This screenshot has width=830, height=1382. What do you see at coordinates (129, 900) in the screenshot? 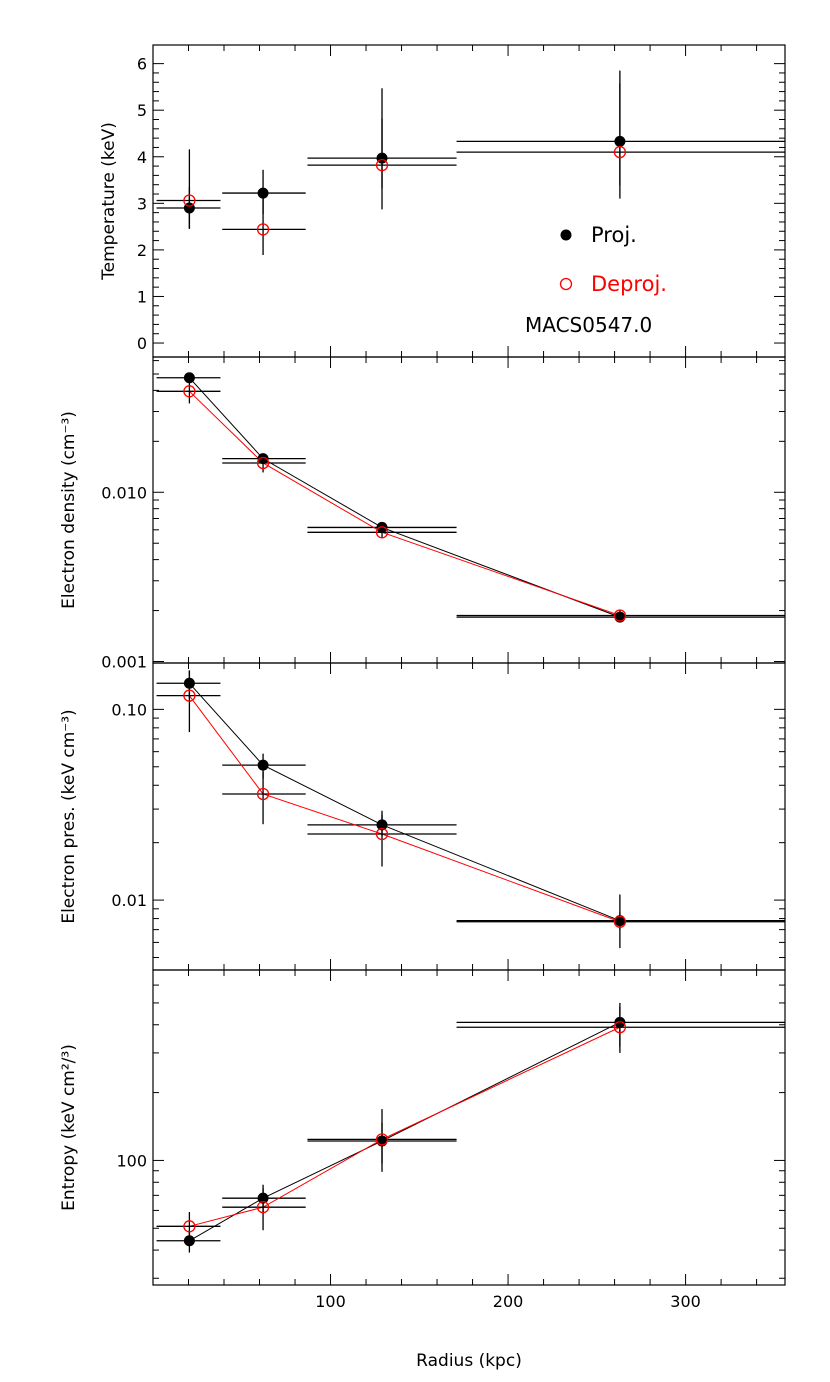
I see `y-tick-label: 0.01` at bounding box center [129, 900].